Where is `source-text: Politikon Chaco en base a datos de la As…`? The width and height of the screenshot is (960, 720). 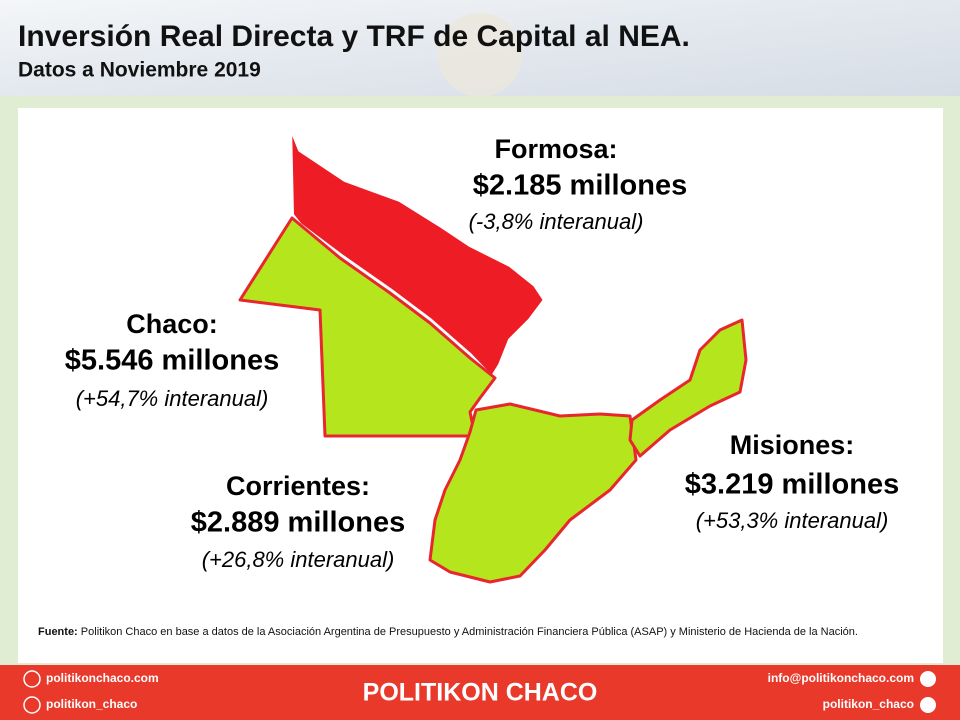 source-text: Politikon Chaco en base a datos de la As… is located at coordinates (469, 632).